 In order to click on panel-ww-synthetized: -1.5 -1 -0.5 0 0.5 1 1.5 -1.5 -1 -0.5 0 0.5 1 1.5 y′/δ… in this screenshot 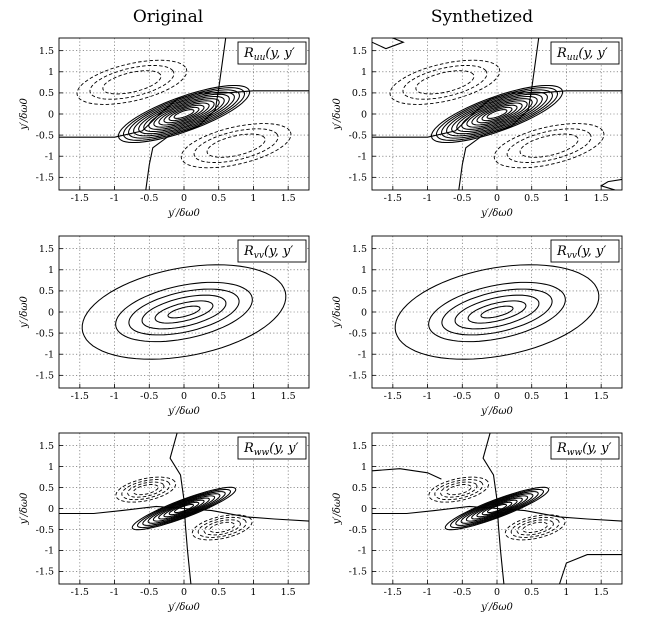, I will do `click(477, 522)`.